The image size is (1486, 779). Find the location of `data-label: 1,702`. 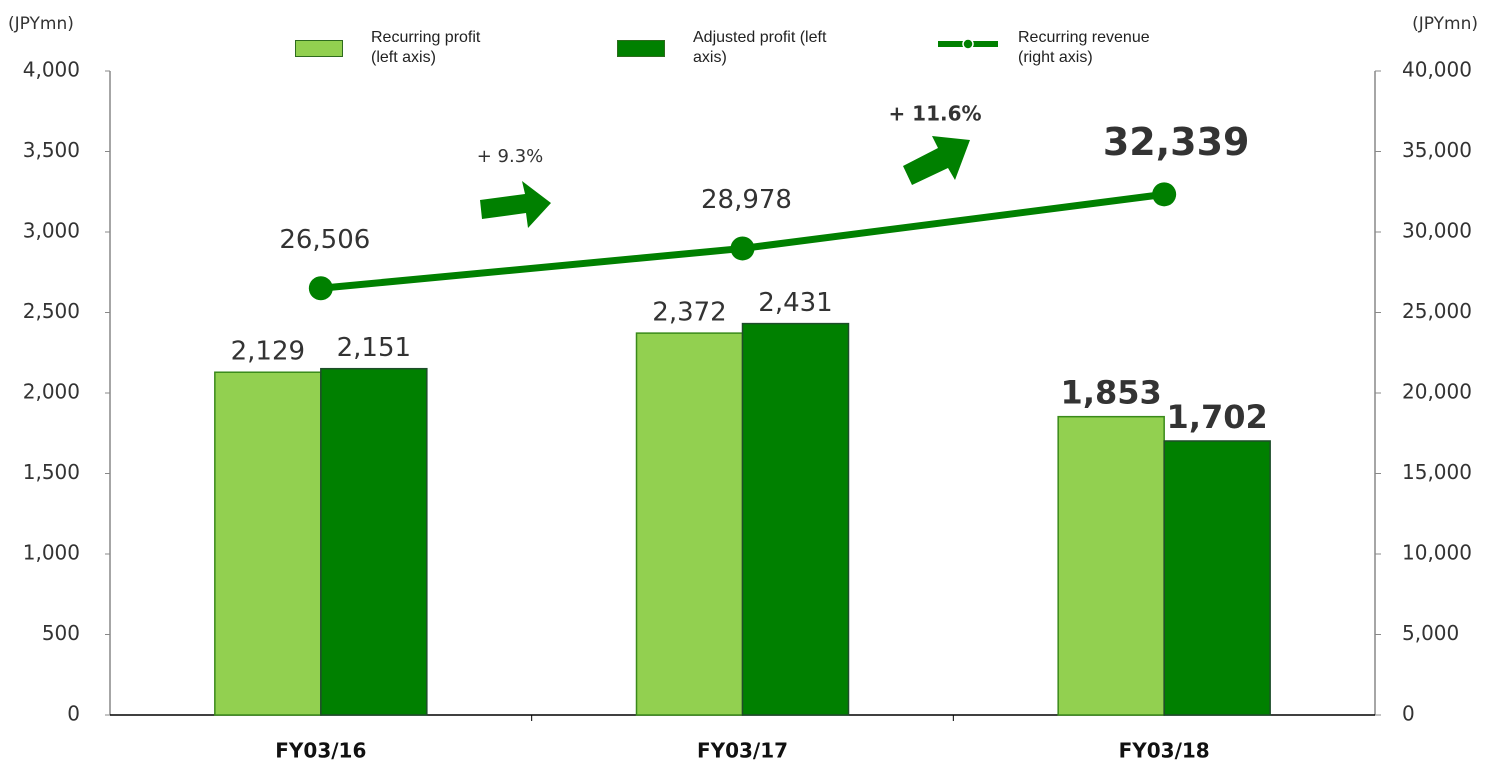

data-label: 1,702 is located at coordinates (1217, 417).